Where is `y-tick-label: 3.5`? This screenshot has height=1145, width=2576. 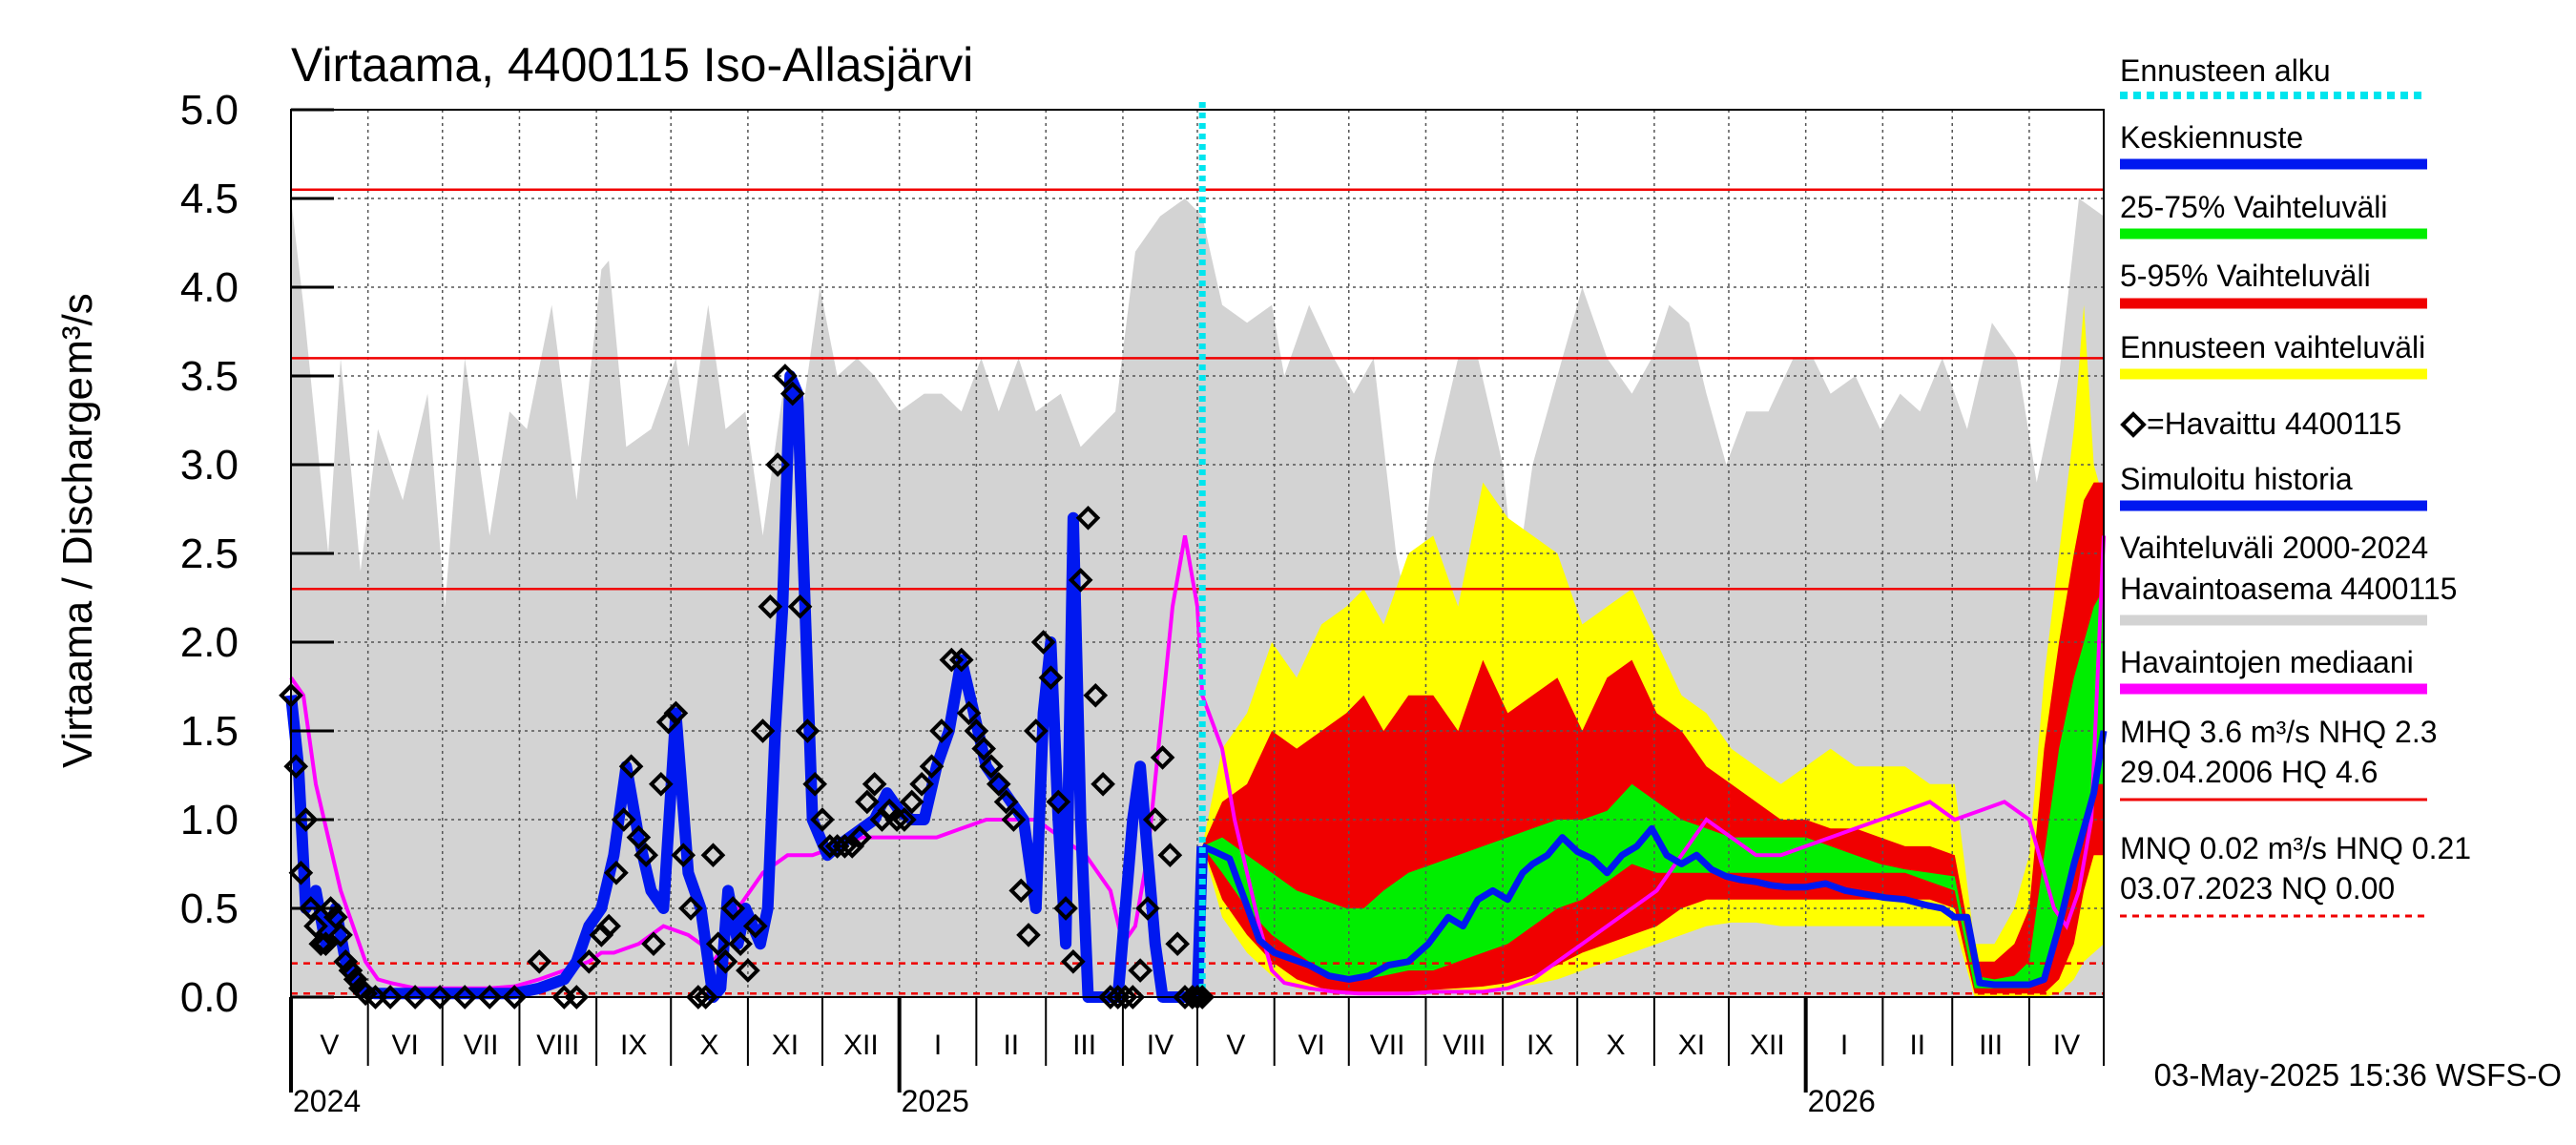
y-tick-label: 3.5 is located at coordinates (209, 377).